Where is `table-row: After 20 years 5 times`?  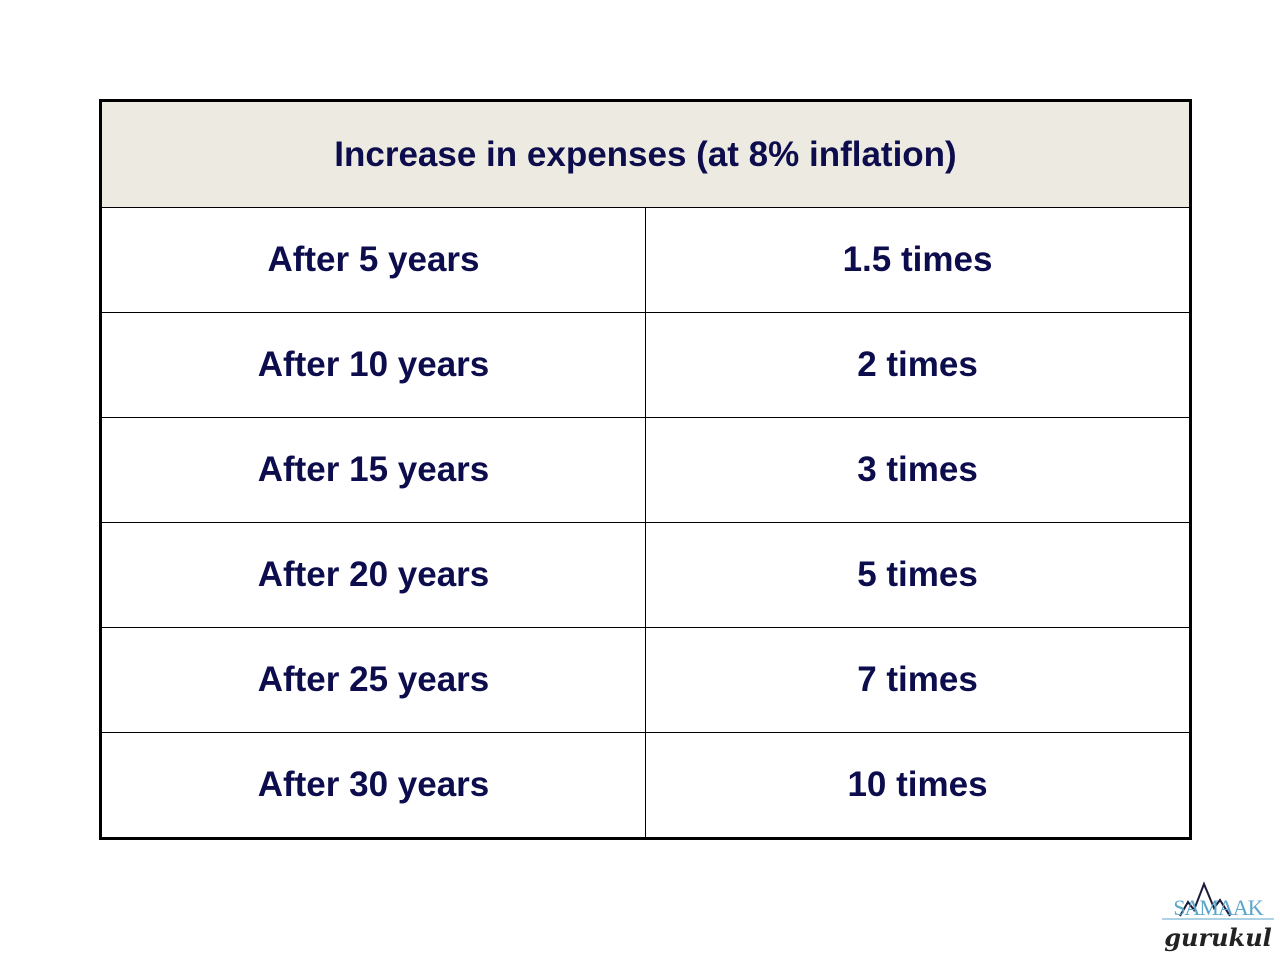
table-row: After 20 years 5 times is located at coordinates (645, 575).